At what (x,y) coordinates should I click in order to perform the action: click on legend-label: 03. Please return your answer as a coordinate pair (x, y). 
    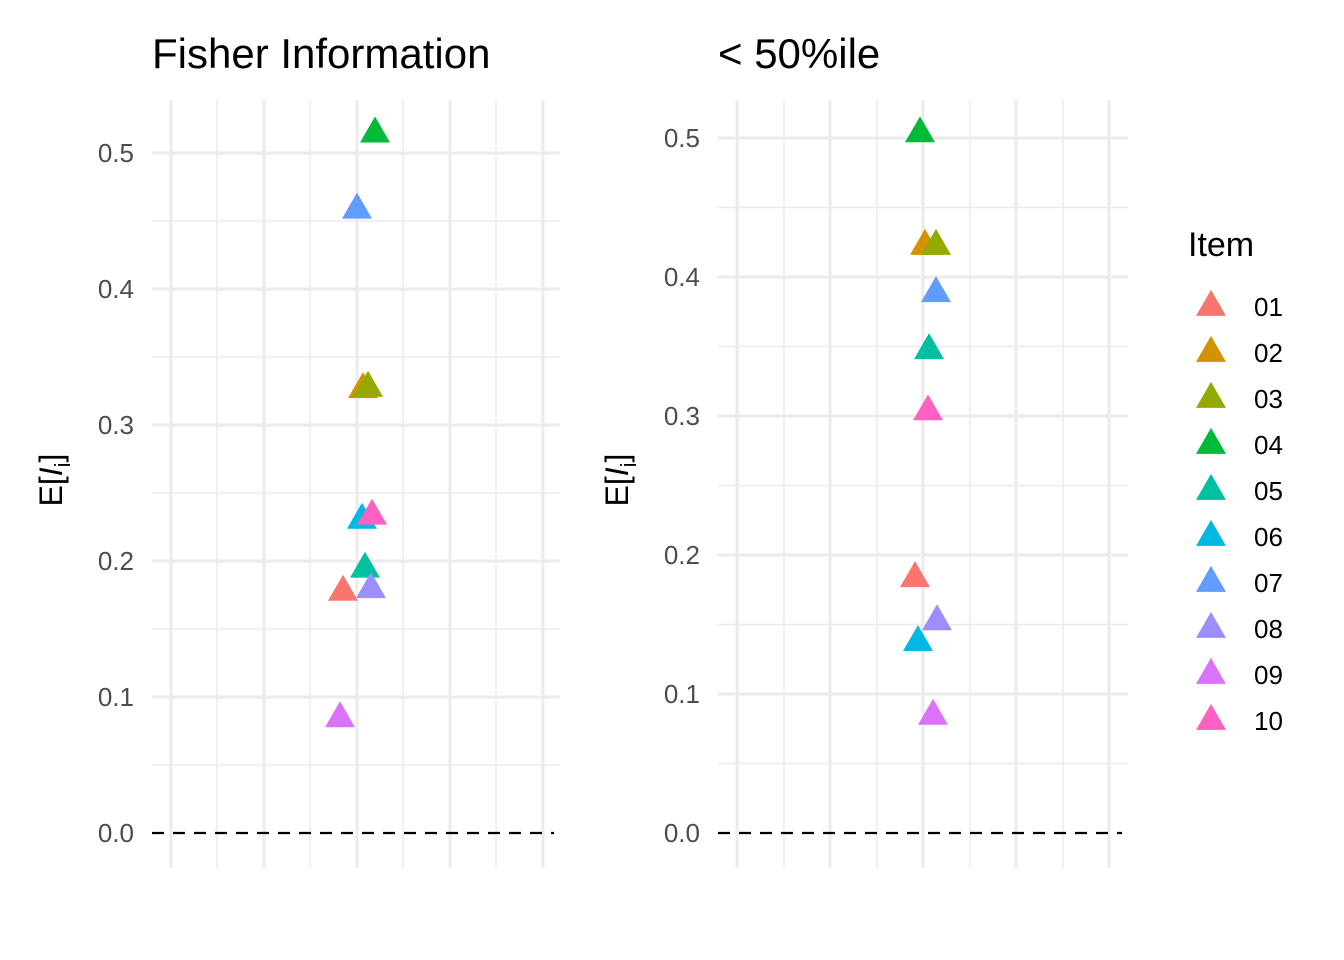
    Looking at the image, I should click on (1268, 399).